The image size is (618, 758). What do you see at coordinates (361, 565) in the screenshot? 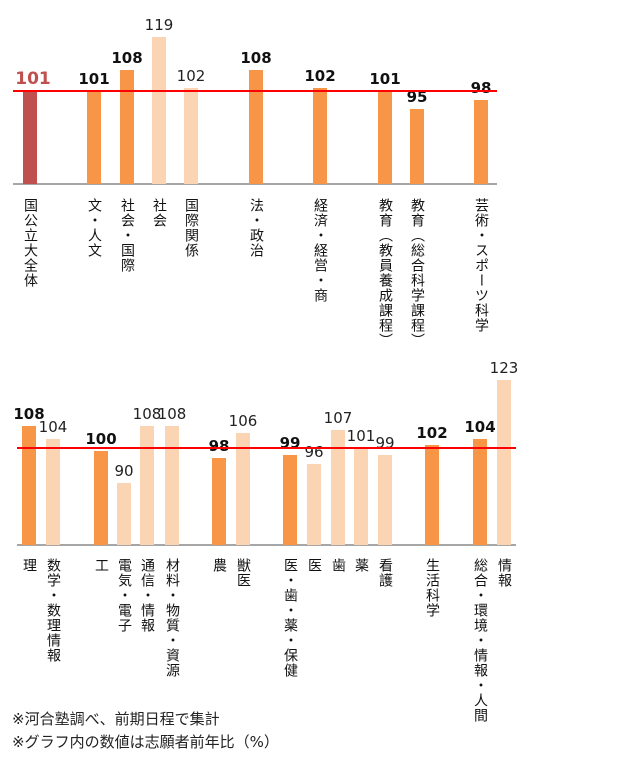
I see `category-label: 薬` at bounding box center [361, 565].